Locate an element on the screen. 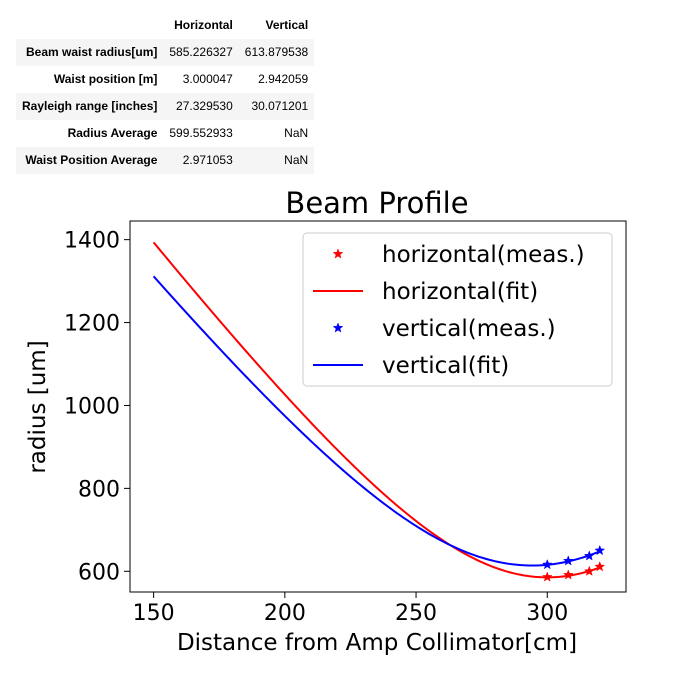 The width and height of the screenshot is (684, 673). legend-label: vertical(meas.) is located at coordinates (469, 329).